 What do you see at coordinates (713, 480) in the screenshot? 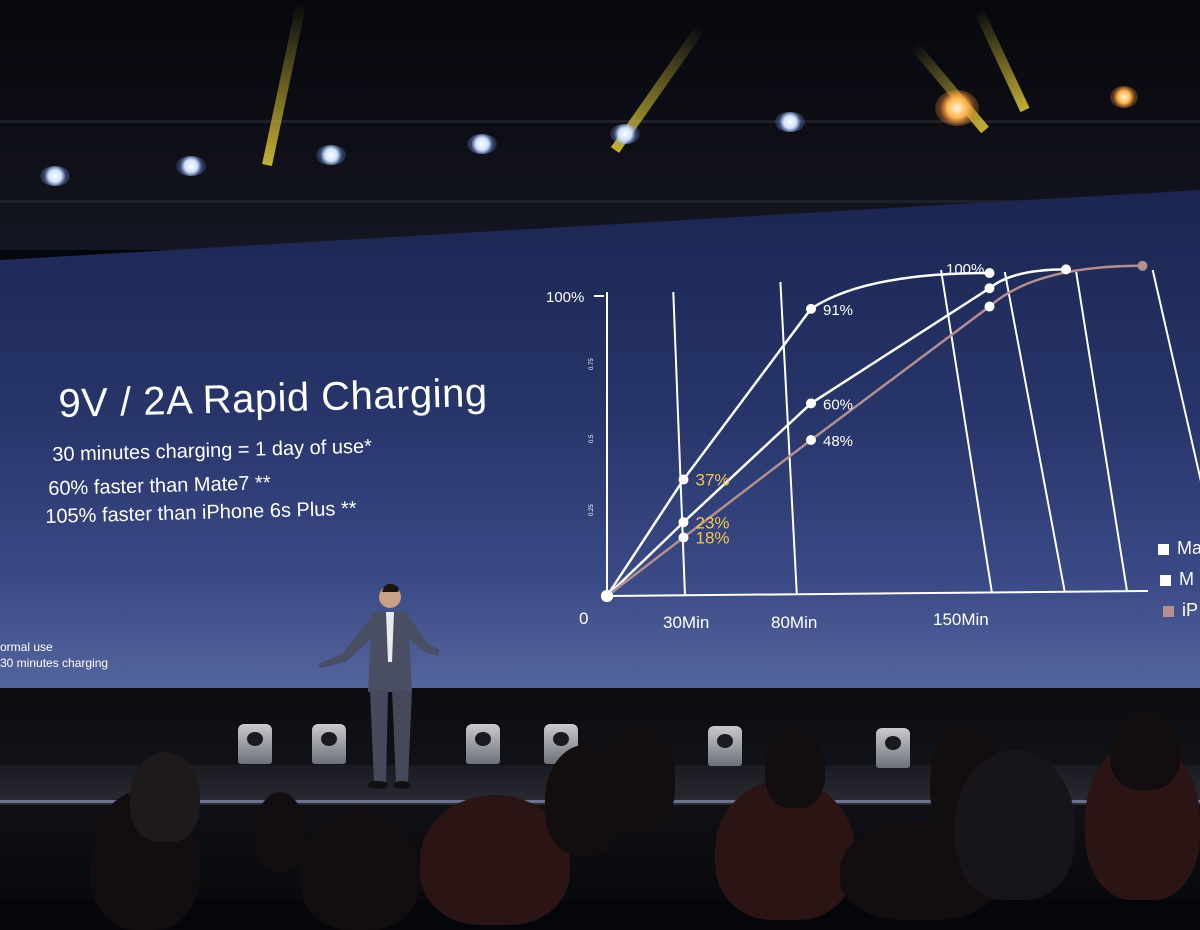
I see `data-label: 37%` at bounding box center [713, 480].